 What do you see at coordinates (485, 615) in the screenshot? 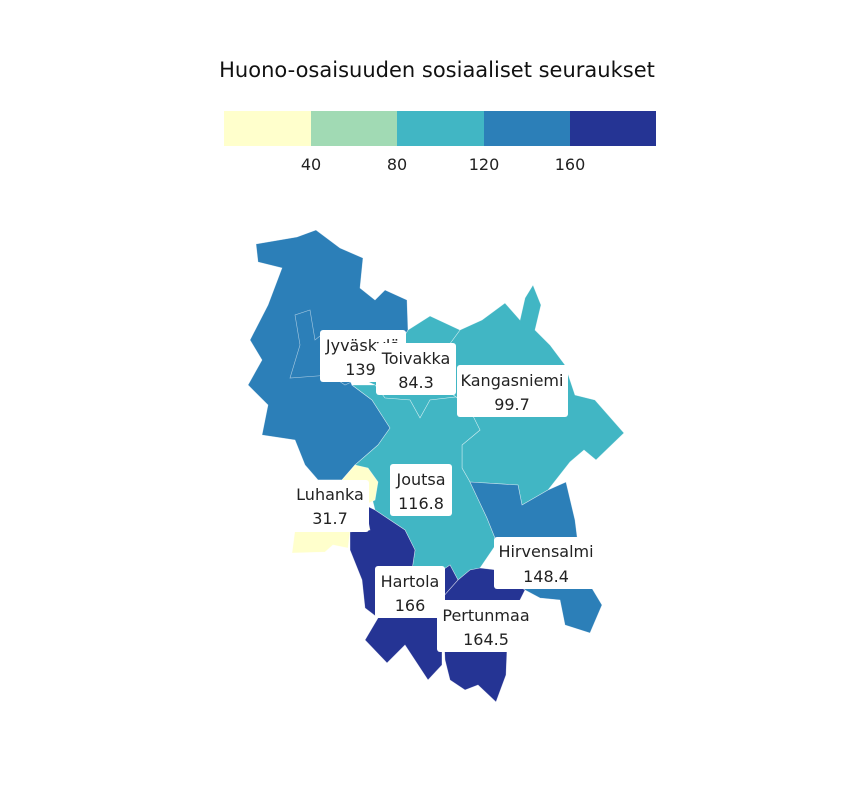
I see `label-name-pertunmaa: Pertunmaa` at bounding box center [485, 615].